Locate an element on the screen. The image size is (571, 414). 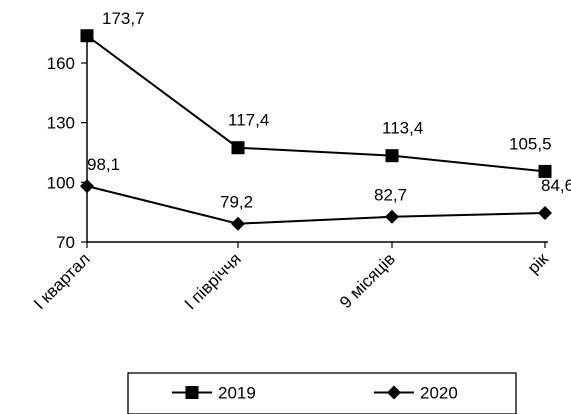
data-label-2019-1: 173,7 is located at coordinates (123, 18).